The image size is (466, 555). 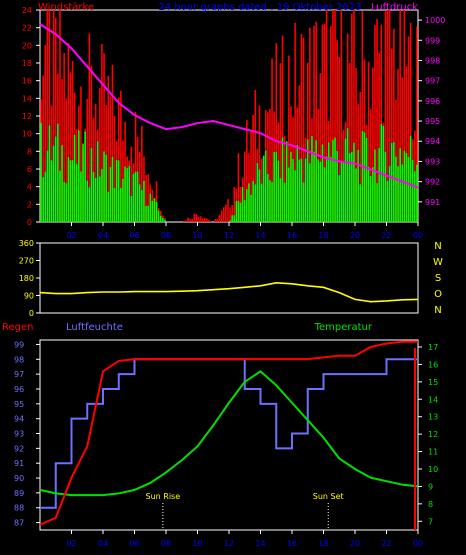 What do you see at coordinates (438, 278) in the screenshot?
I see `compass-label: S` at bounding box center [438, 278].